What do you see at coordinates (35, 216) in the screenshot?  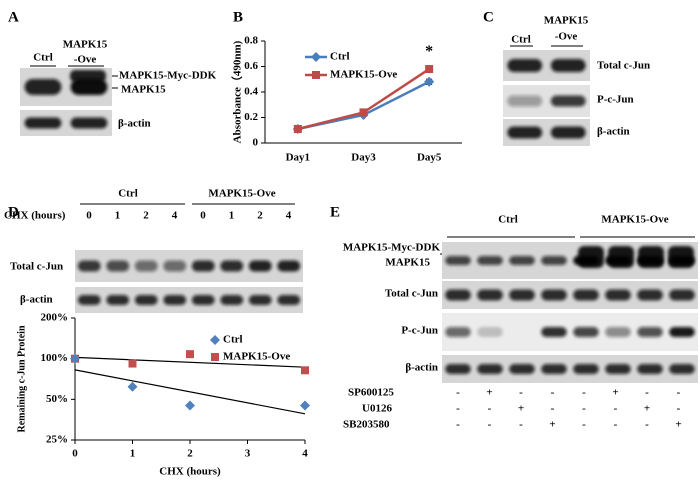 I see `treatment-label: CHX (hours)` at bounding box center [35, 216].